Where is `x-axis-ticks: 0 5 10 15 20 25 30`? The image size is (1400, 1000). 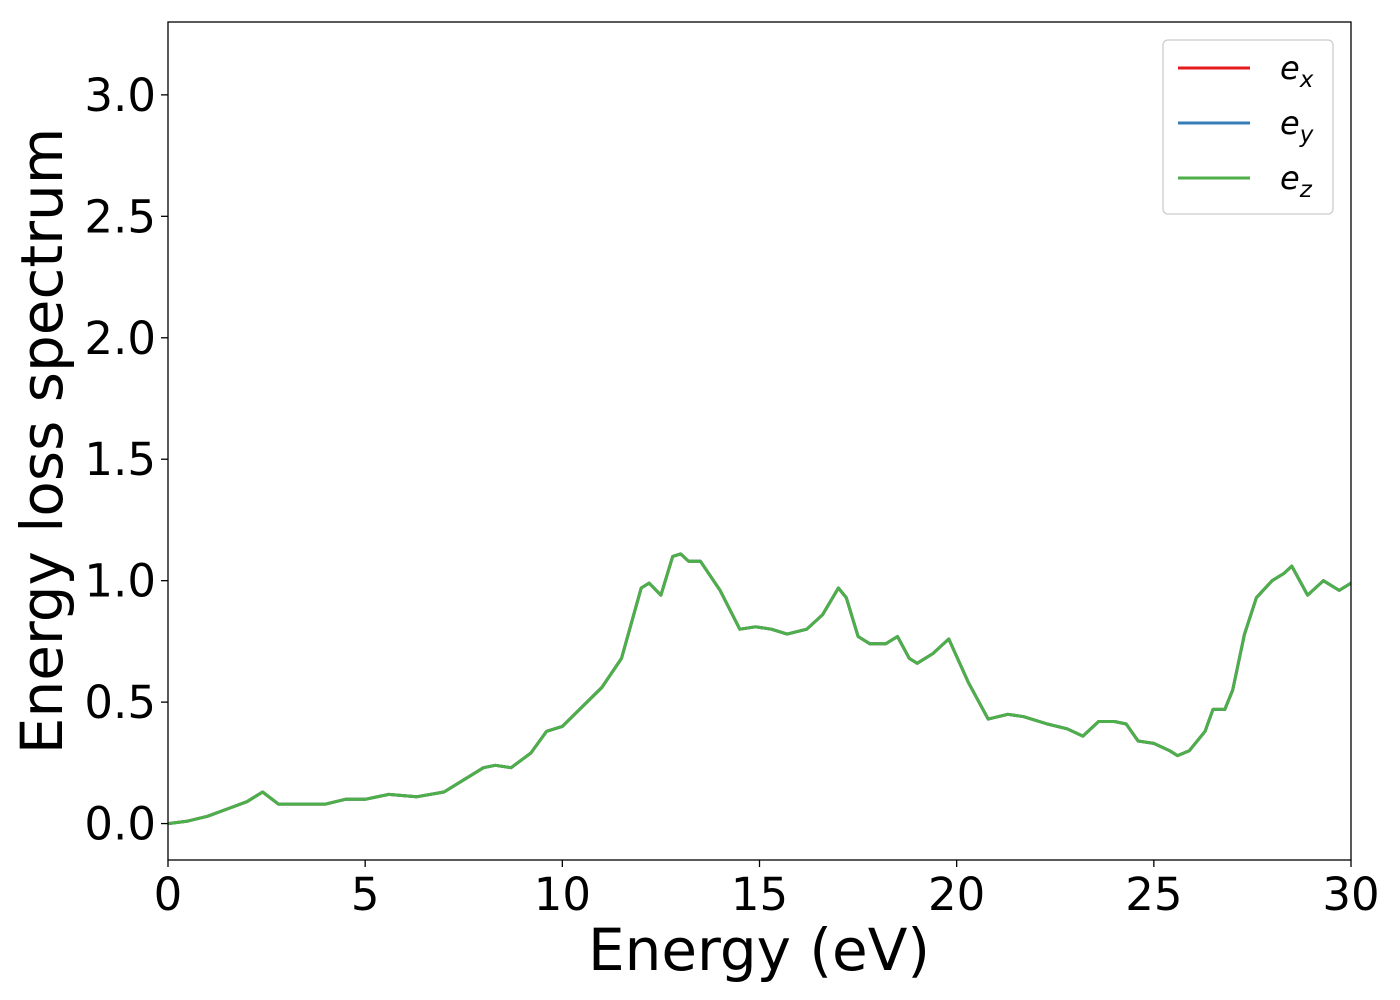
x-axis-ticks: 0 5 10 15 20 25 30 is located at coordinates (767, 890).